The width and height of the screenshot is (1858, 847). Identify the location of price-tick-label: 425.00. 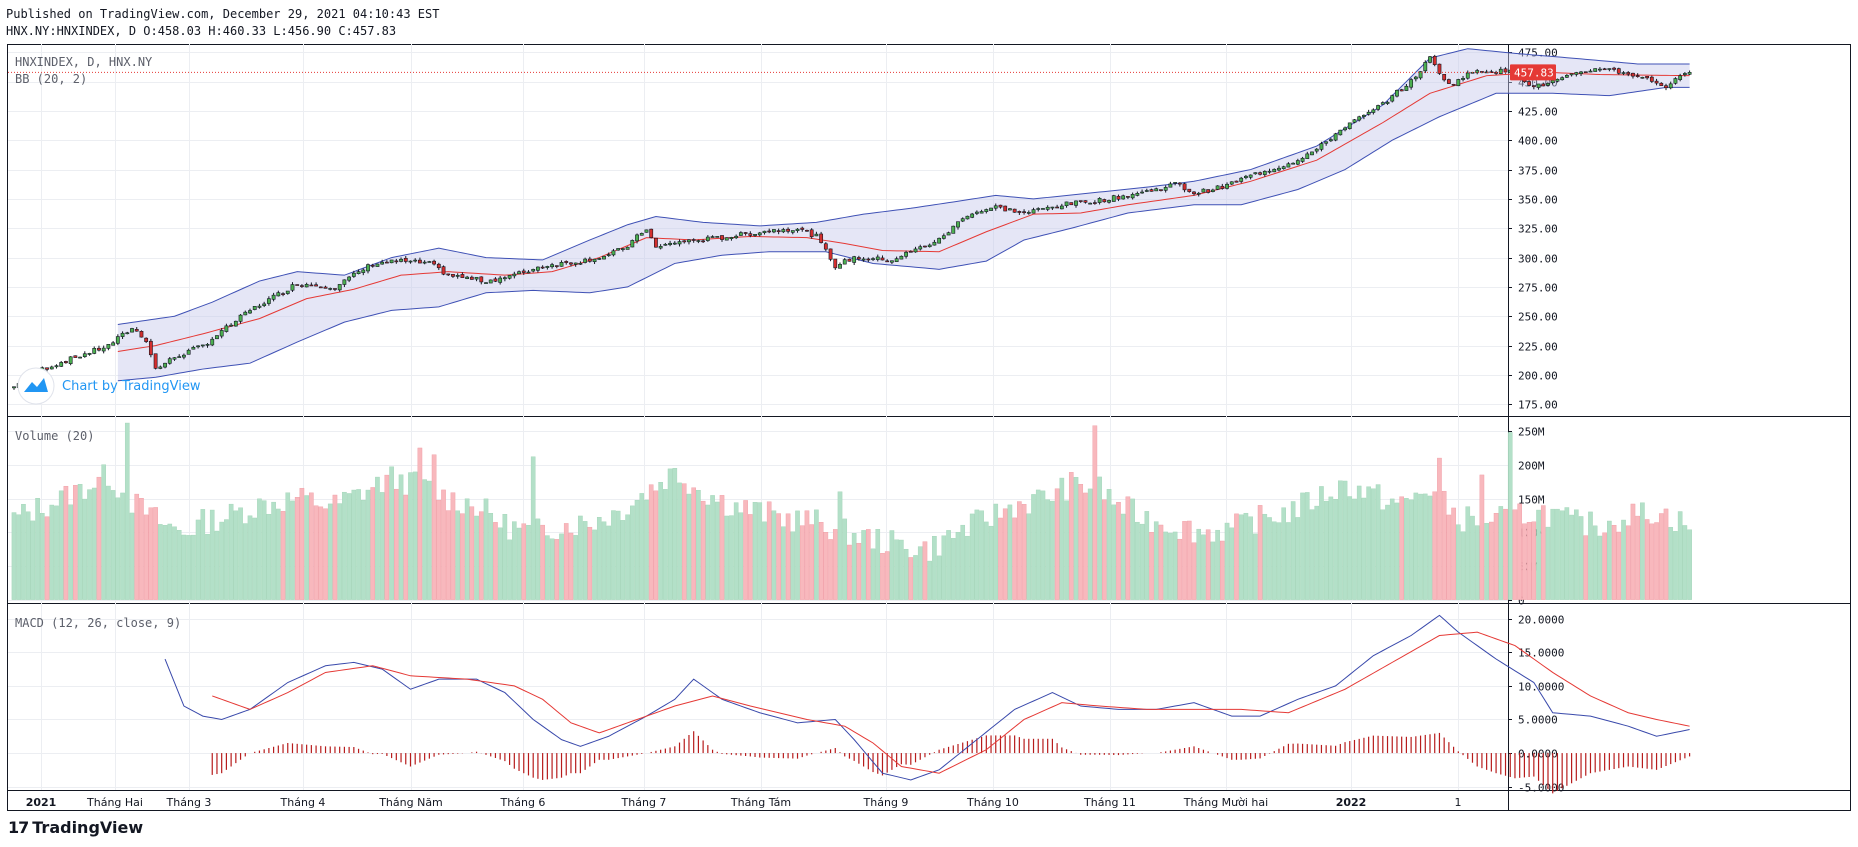
(1538, 112).